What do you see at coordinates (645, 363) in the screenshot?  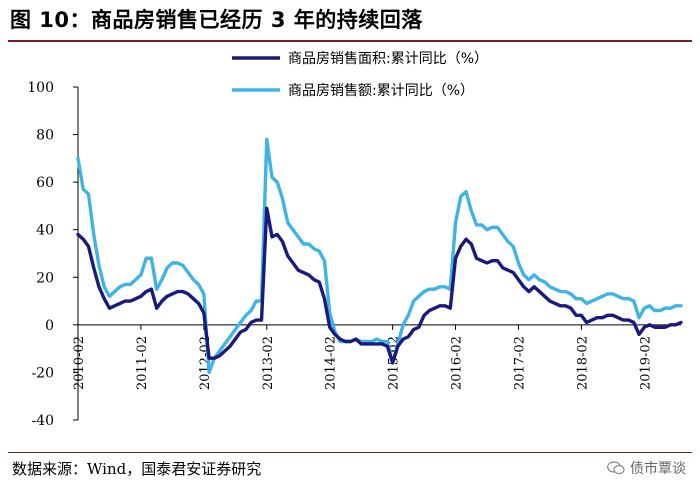 I see `x-tick-label: 2019-02` at bounding box center [645, 363].